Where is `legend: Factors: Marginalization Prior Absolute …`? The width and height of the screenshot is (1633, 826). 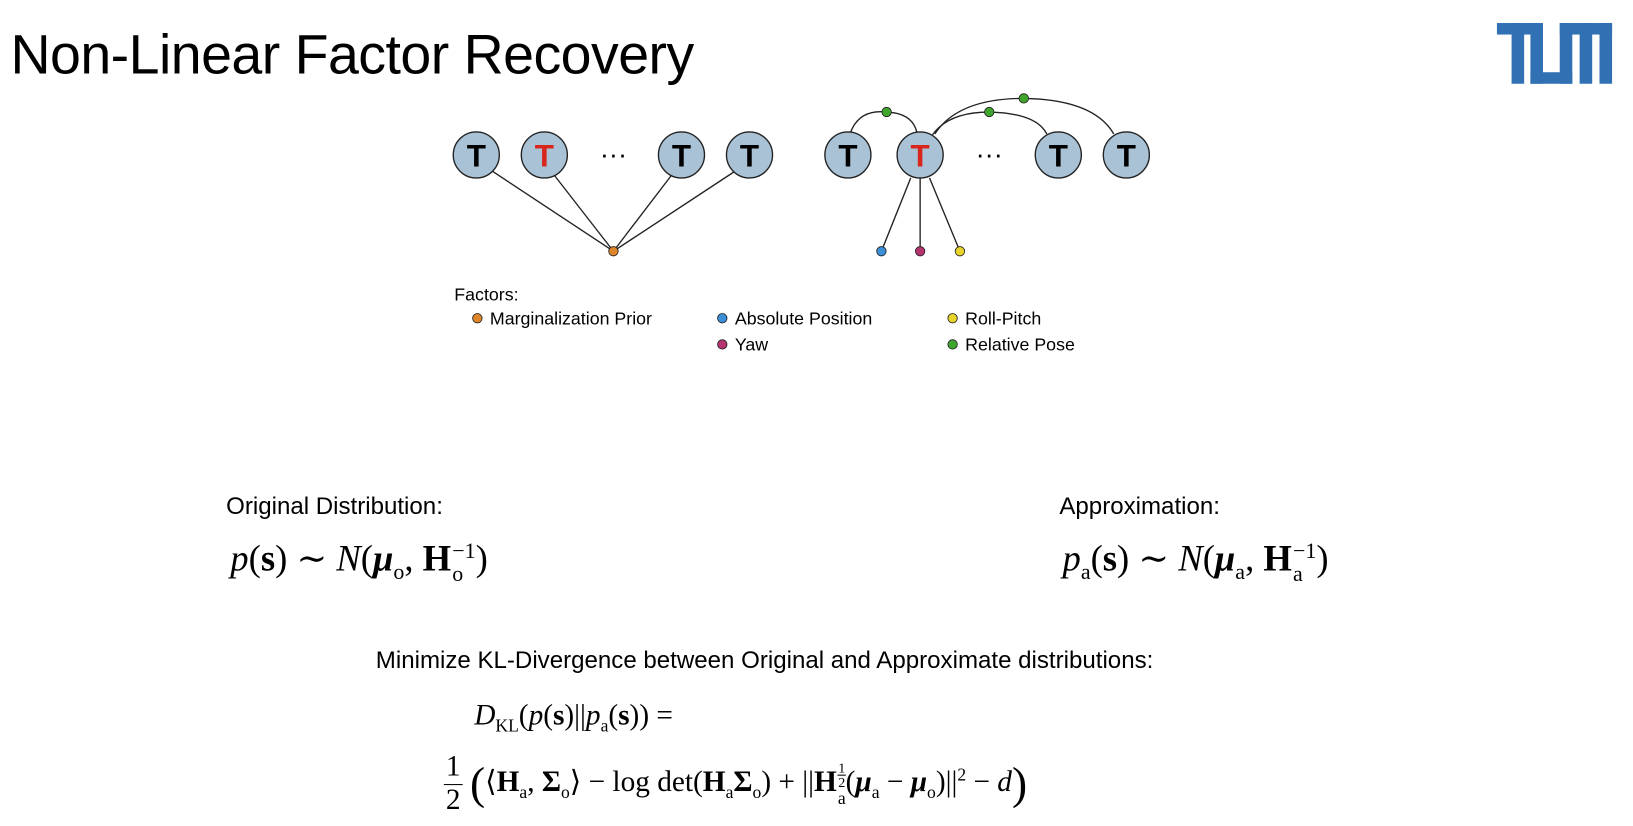 legend: Factors: Marginalization Prior Absolute … is located at coordinates (764, 319).